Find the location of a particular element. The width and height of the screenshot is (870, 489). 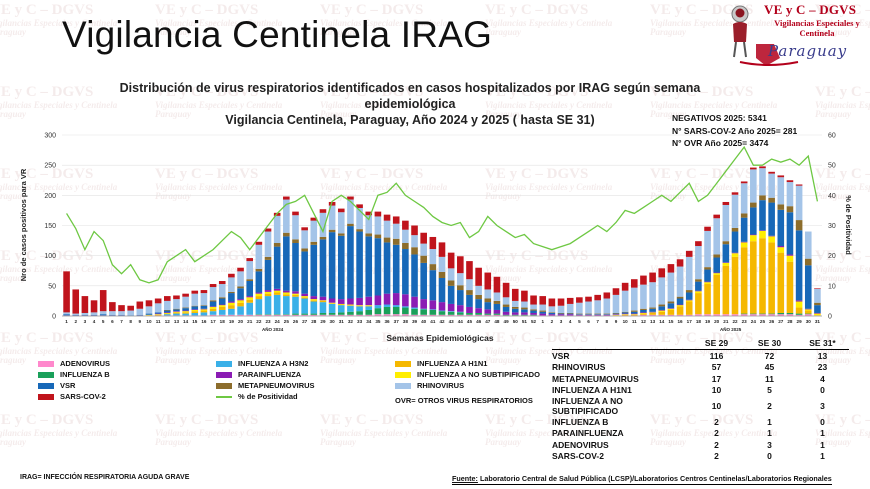

x-tick-label: 8 is located at coordinates (607, 321).